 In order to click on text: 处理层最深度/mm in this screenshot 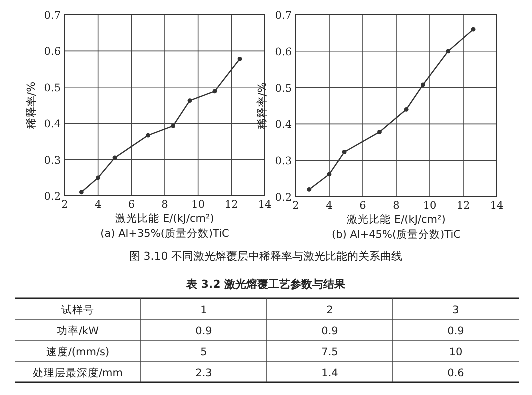, I will do `click(78, 373)`.